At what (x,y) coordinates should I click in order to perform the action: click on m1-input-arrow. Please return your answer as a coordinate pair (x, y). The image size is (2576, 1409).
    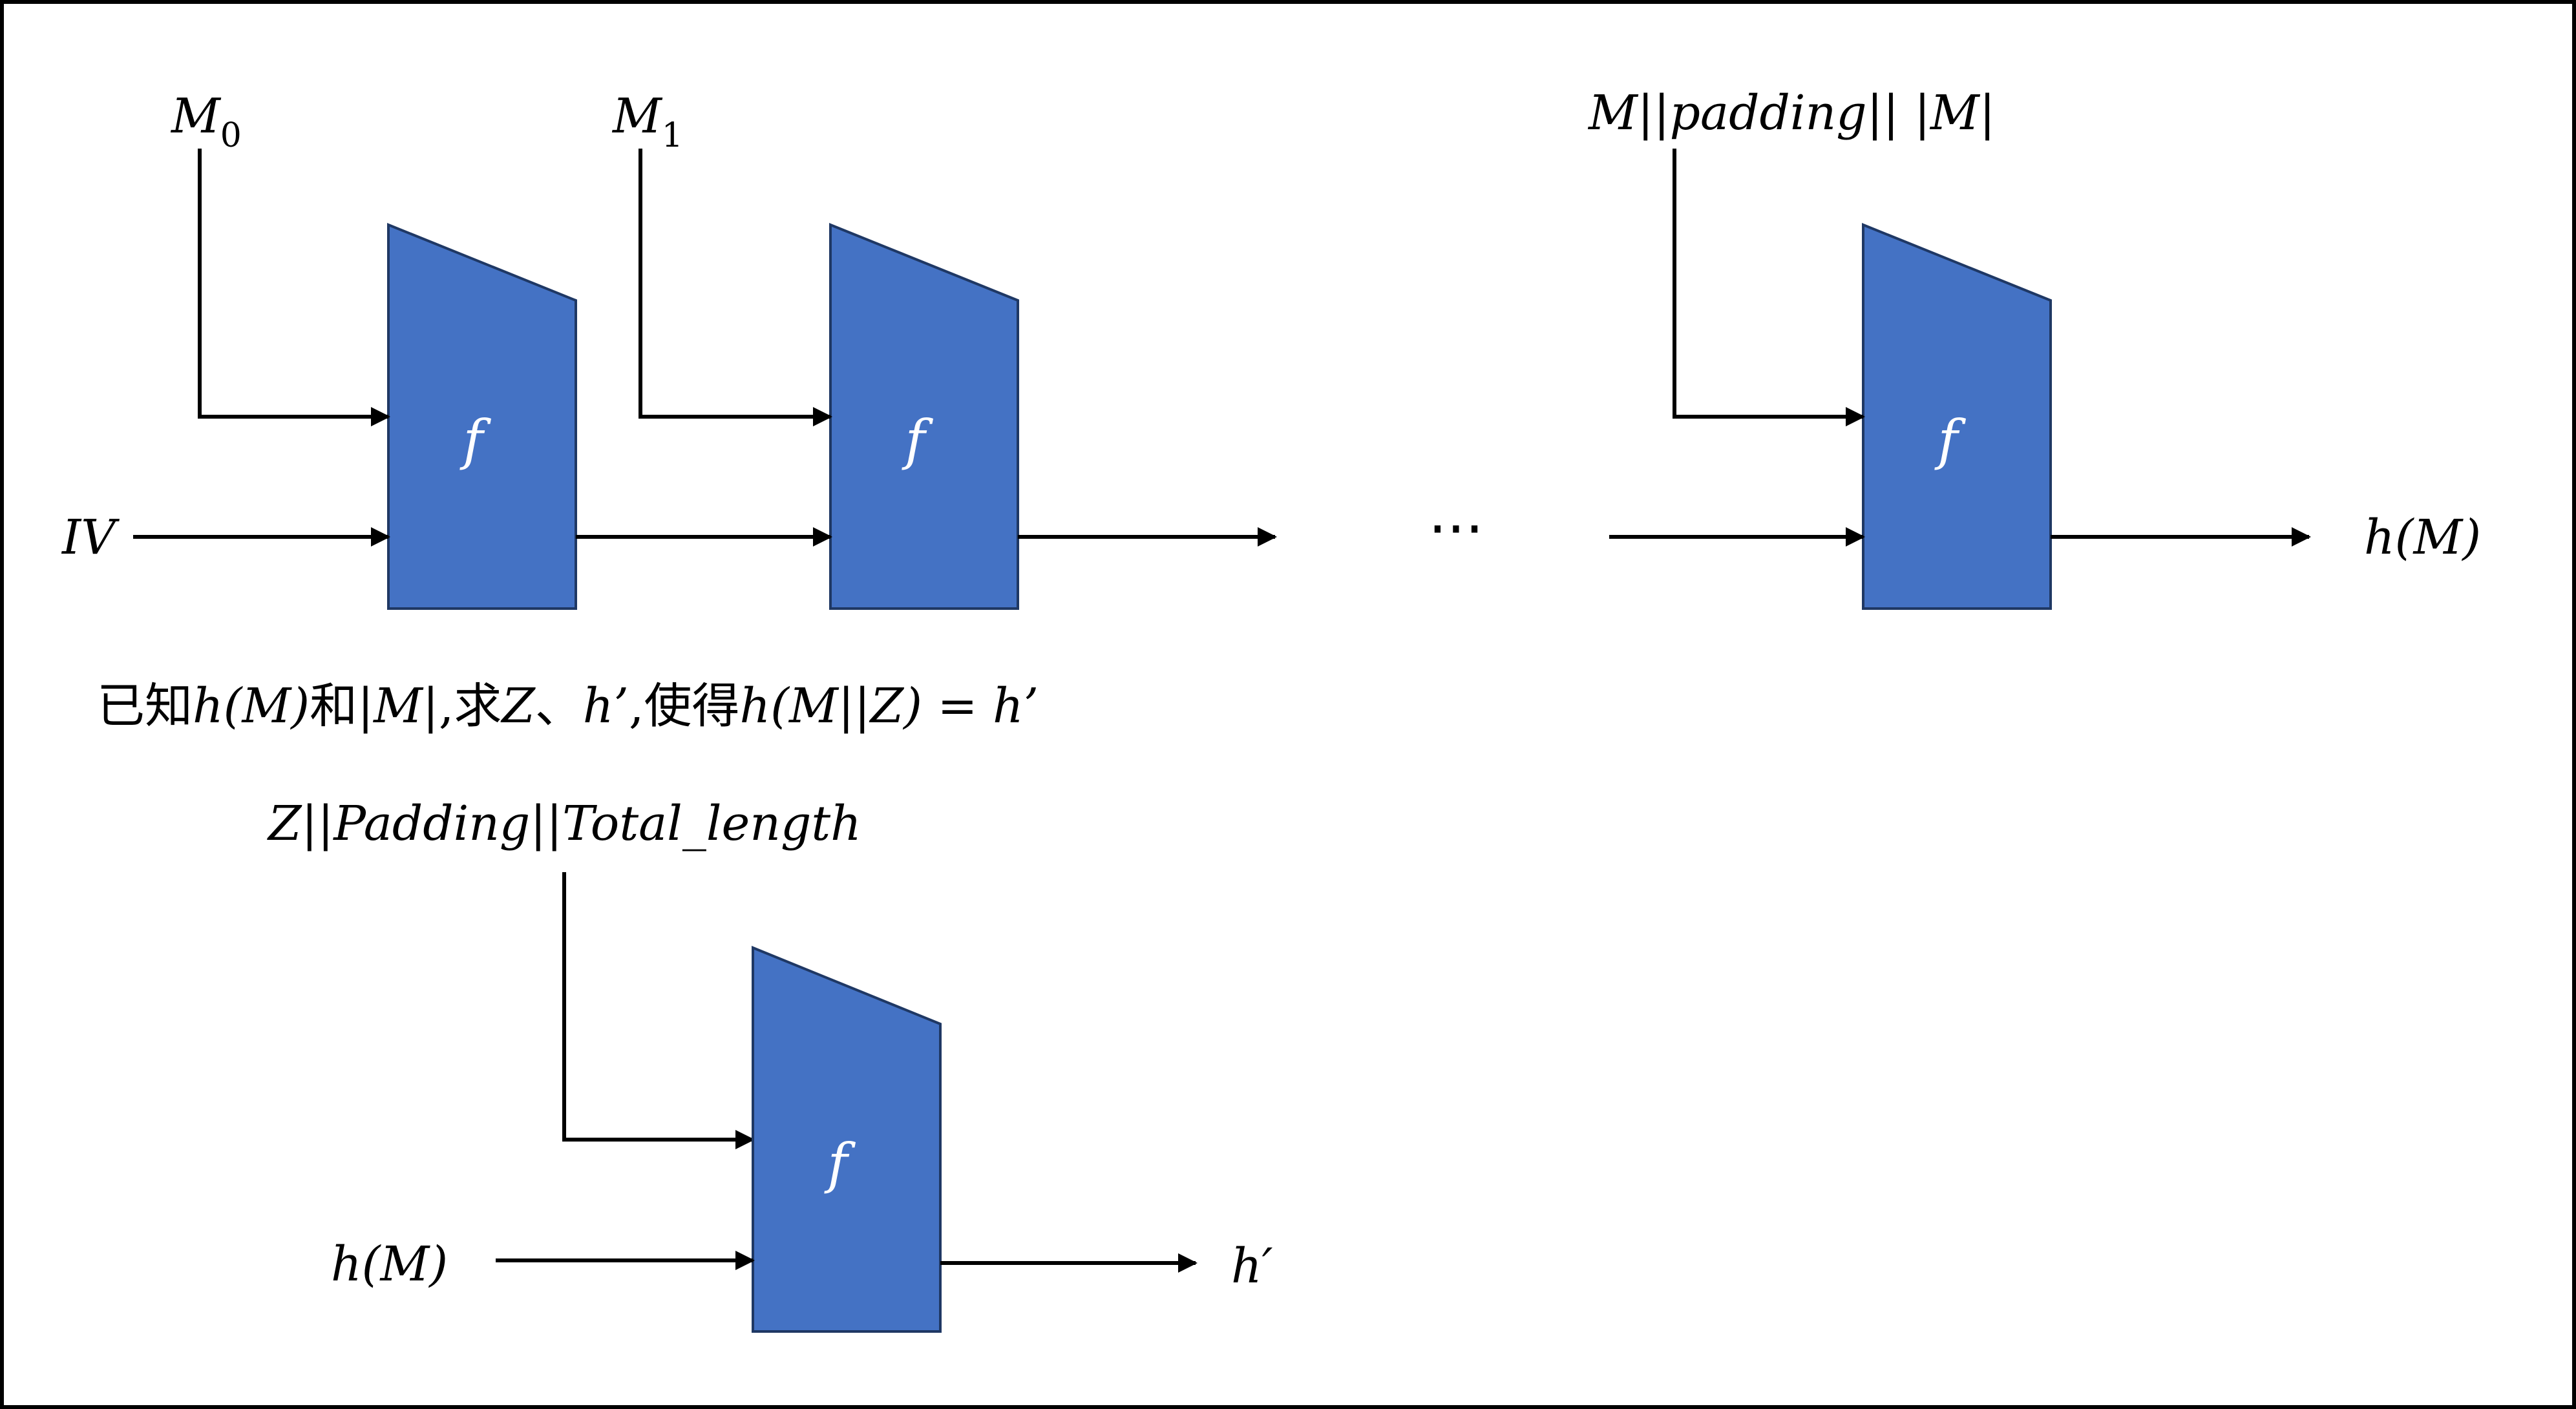
    Looking at the image, I should click on (735, 287).